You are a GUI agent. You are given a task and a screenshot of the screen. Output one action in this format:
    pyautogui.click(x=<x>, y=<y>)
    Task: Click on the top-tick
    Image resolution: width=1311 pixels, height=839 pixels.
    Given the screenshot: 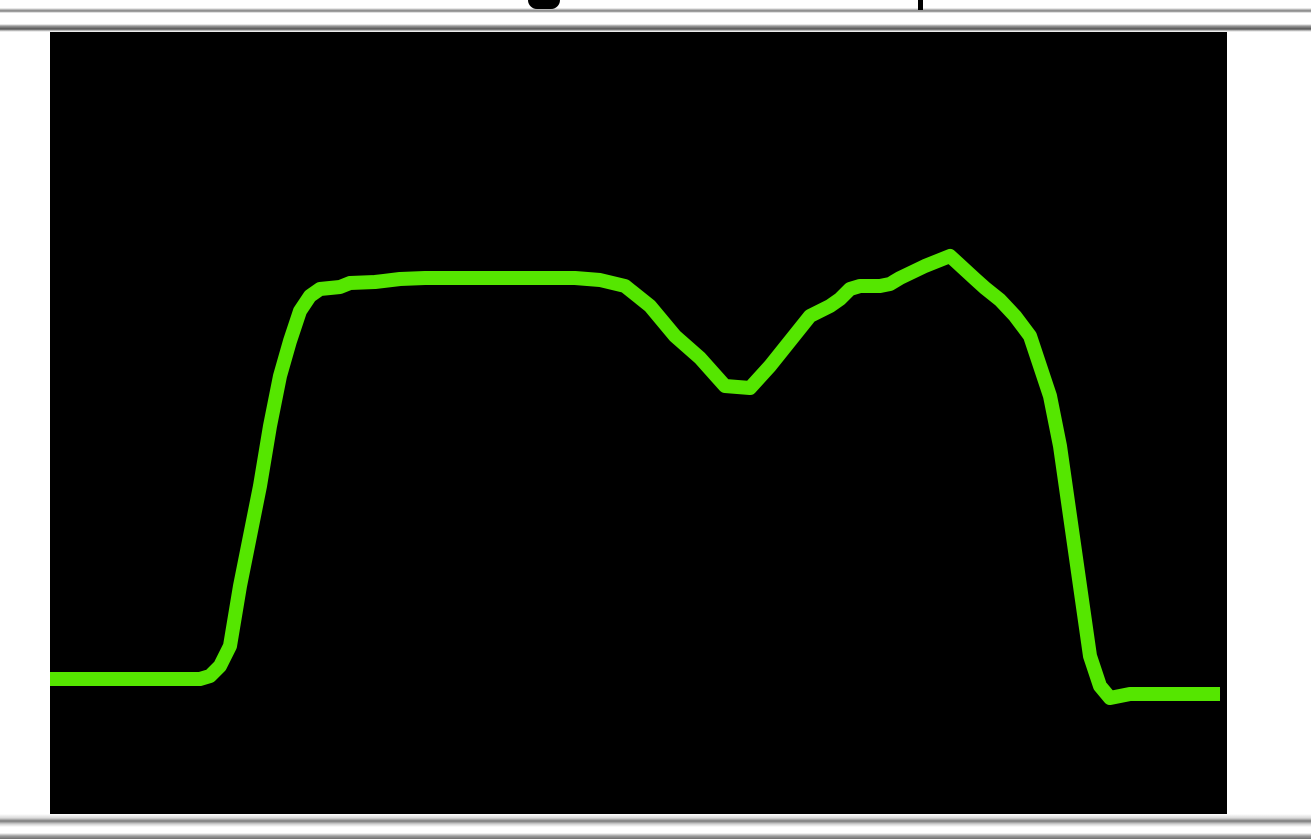 What is the action you would take?
    pyautogui.click(x=920, y=5)
    